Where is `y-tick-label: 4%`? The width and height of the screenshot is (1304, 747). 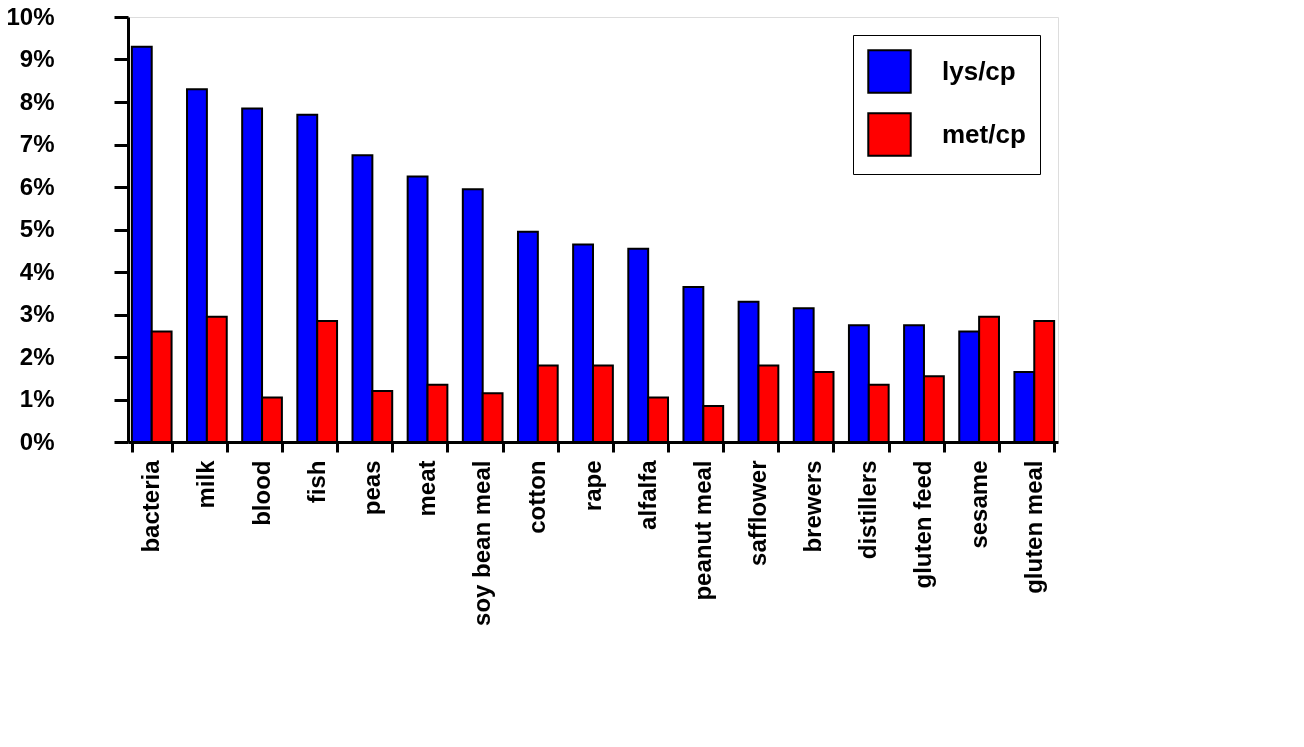 y-tick-label: 4% is located at coordinates (37, 271).